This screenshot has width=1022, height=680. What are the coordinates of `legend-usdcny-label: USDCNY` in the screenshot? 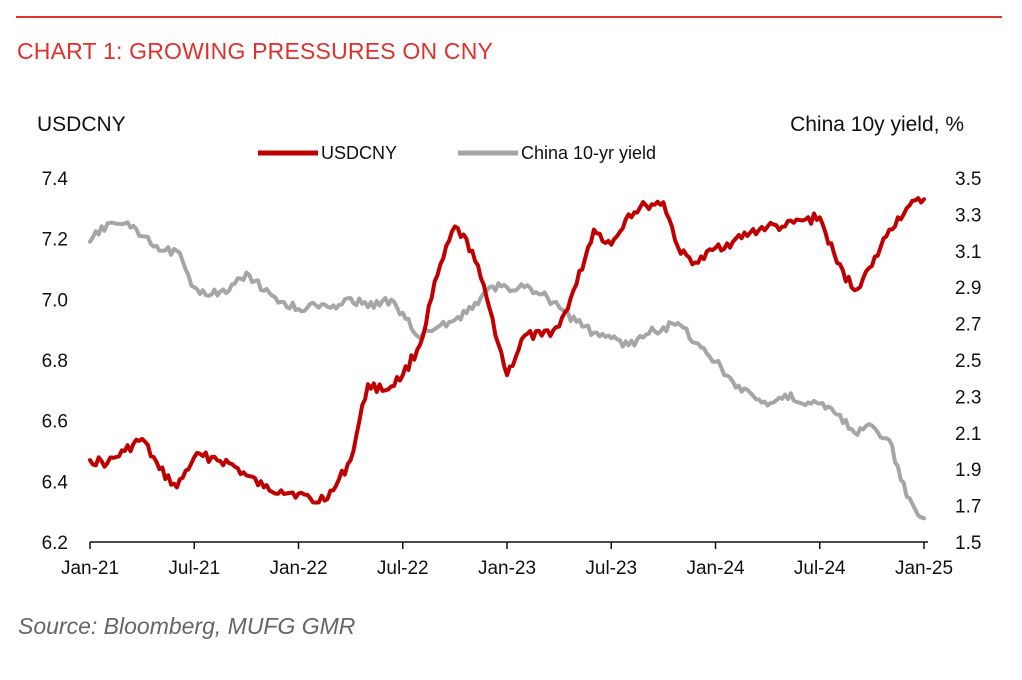 It's located at (359, 153).